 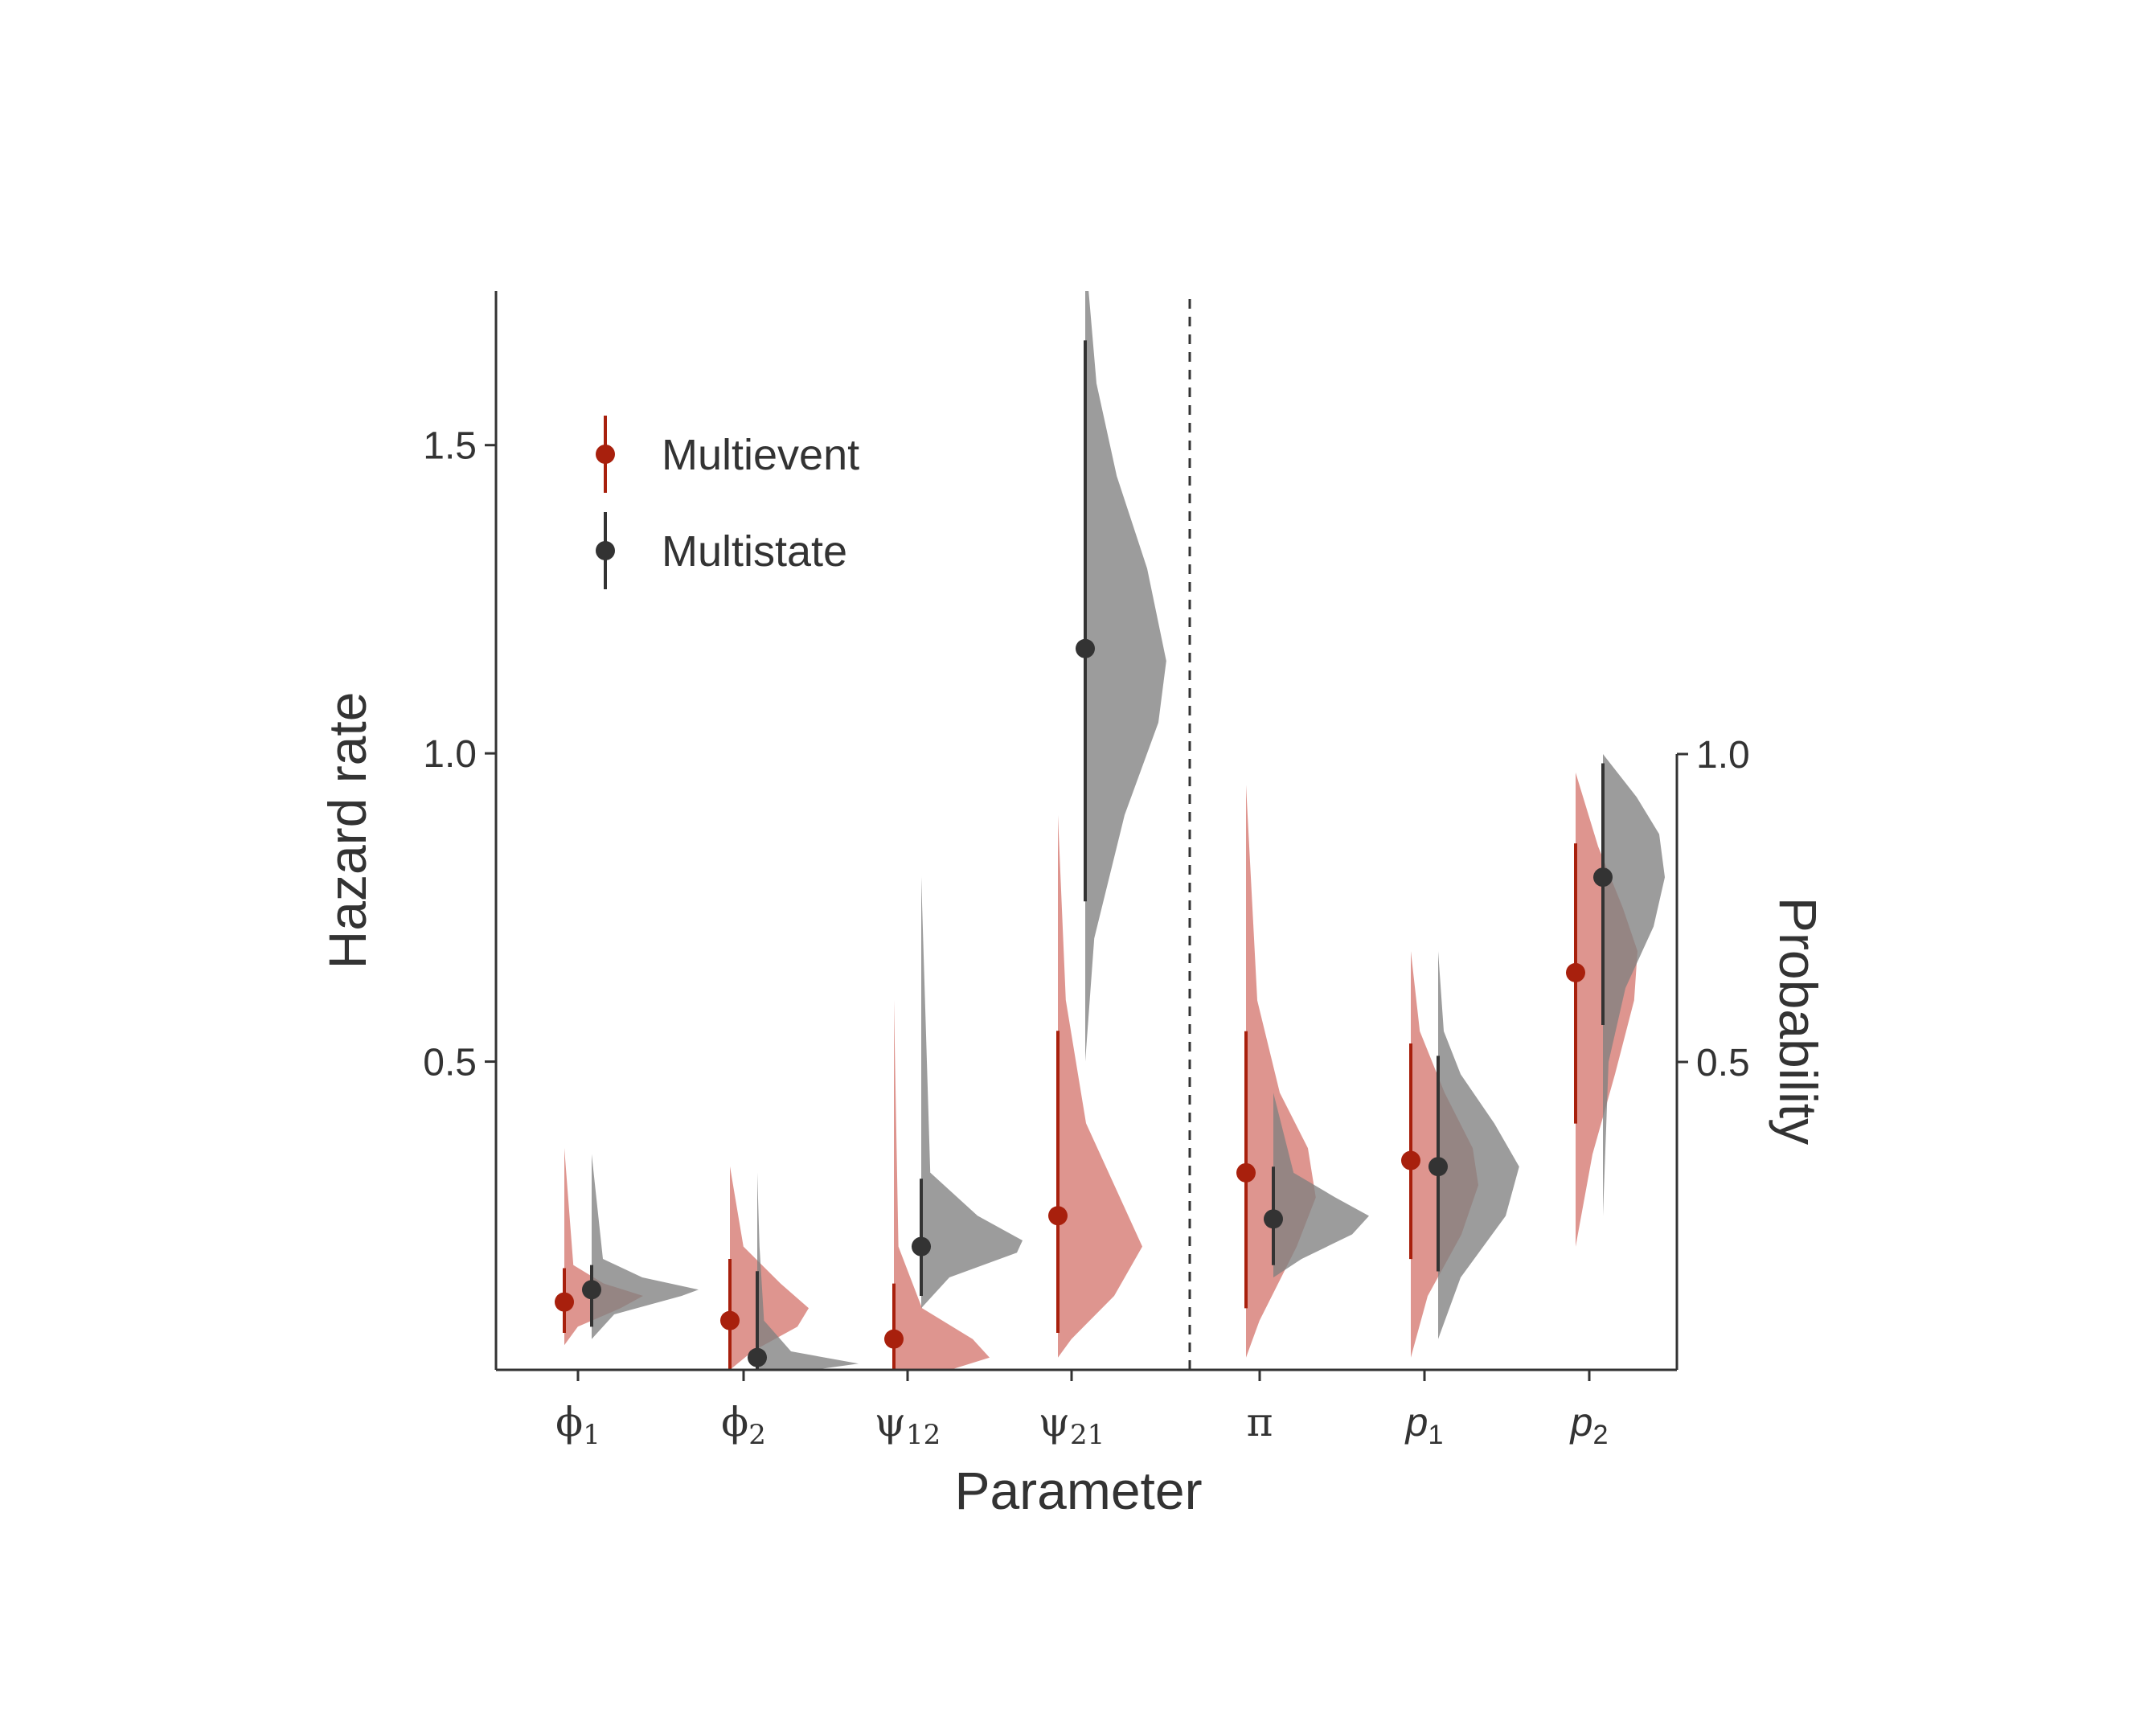 I want to click on violin-multistate-ϕ2, so click(x=808, y=1271).